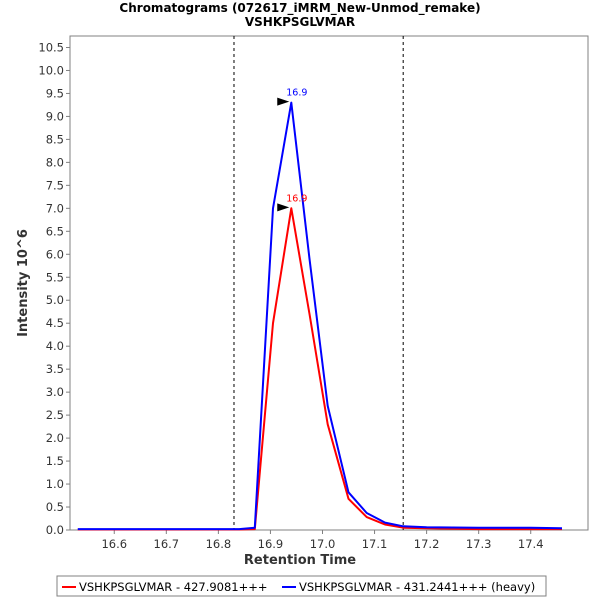 Image resolution: width=600 pixels, height=600 pixels. What do you see at coordinates (55, 461) in the screenshot?
I see `y-tick-label: 1.5` at bounding box center [55, 461].